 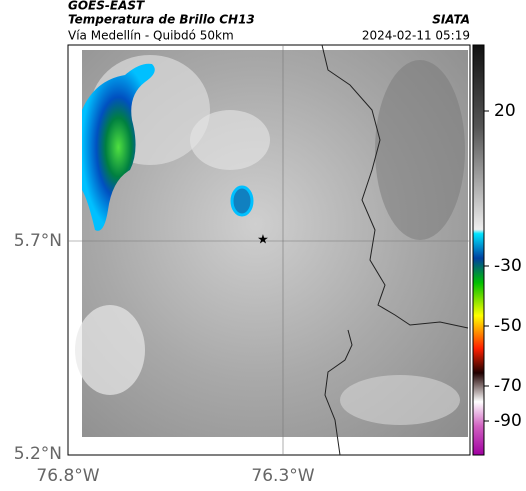 I want to click on lon-label: 76.3°W, so click(x=282, y=476).